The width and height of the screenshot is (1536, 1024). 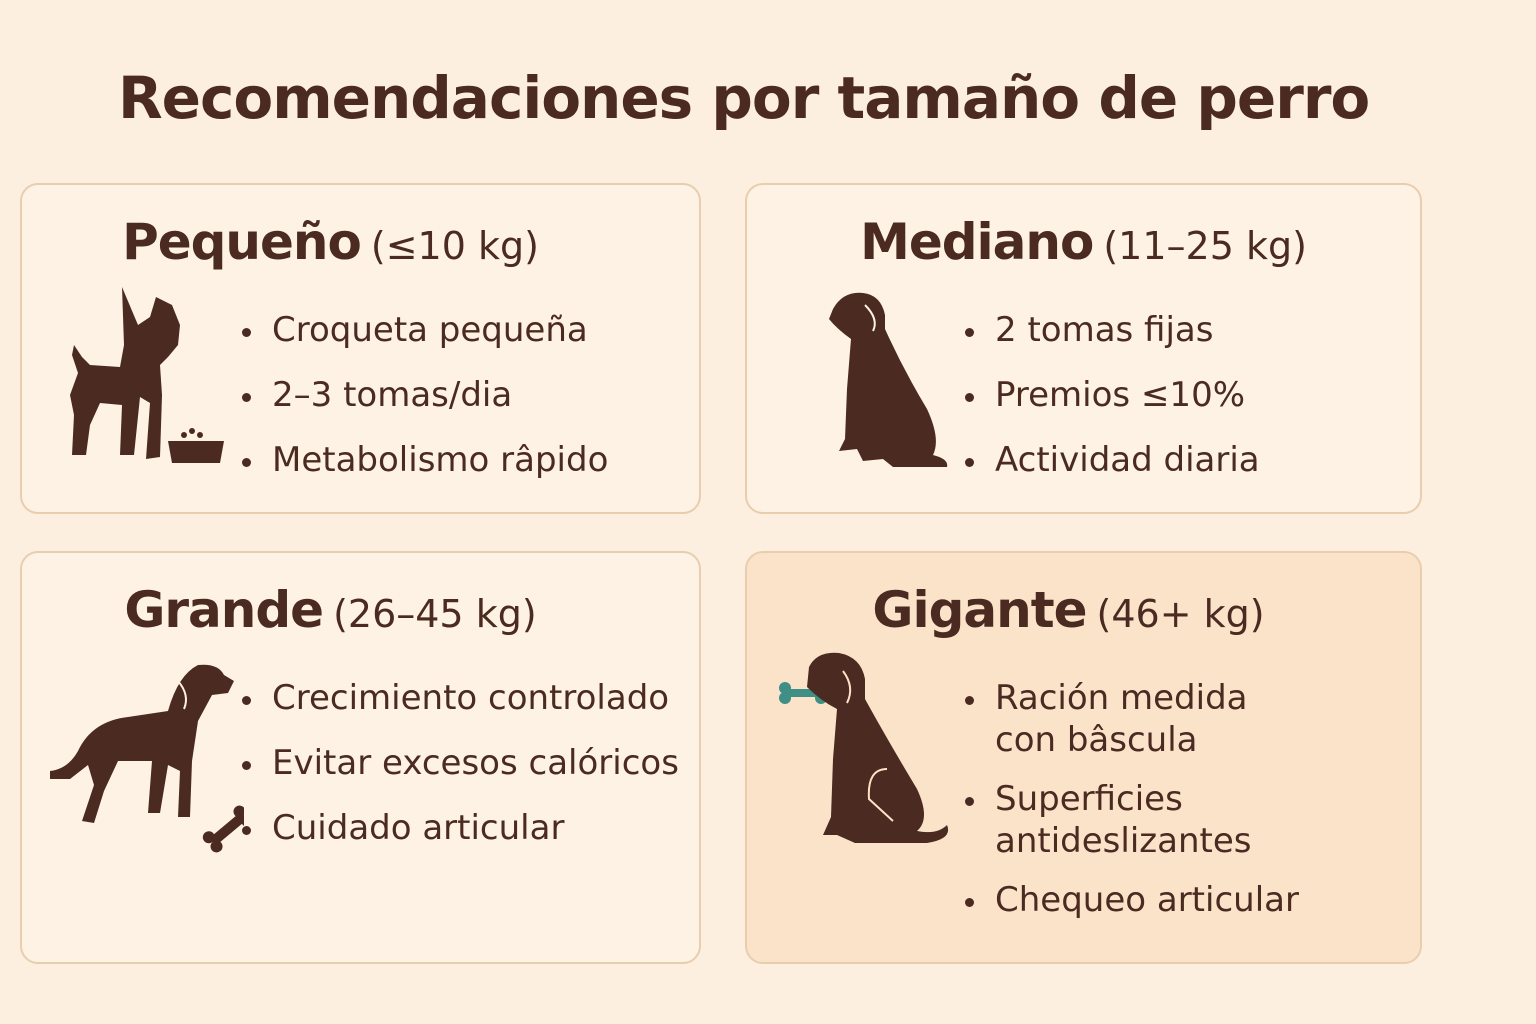 What do you see at coordinates (425, 330) in the screenshot?
I see `list-item: Croqueta pequeña` at bounding box center [425, 330].